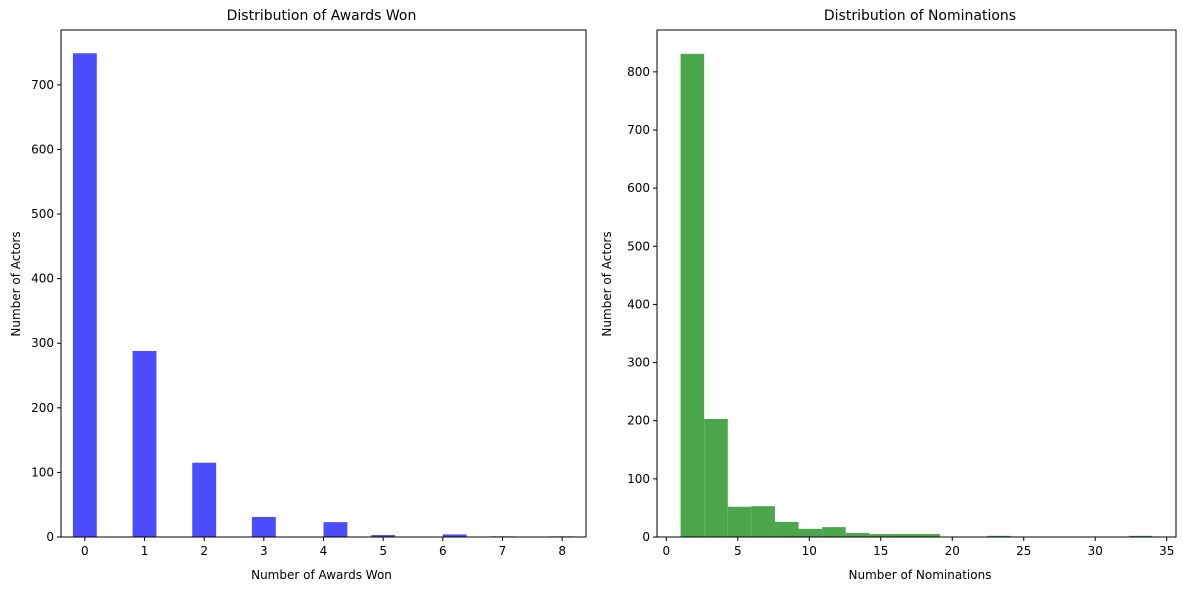  I want to click on x-ticks: 0 1 2 3 4 5 6 7 8, so click(323, 547).